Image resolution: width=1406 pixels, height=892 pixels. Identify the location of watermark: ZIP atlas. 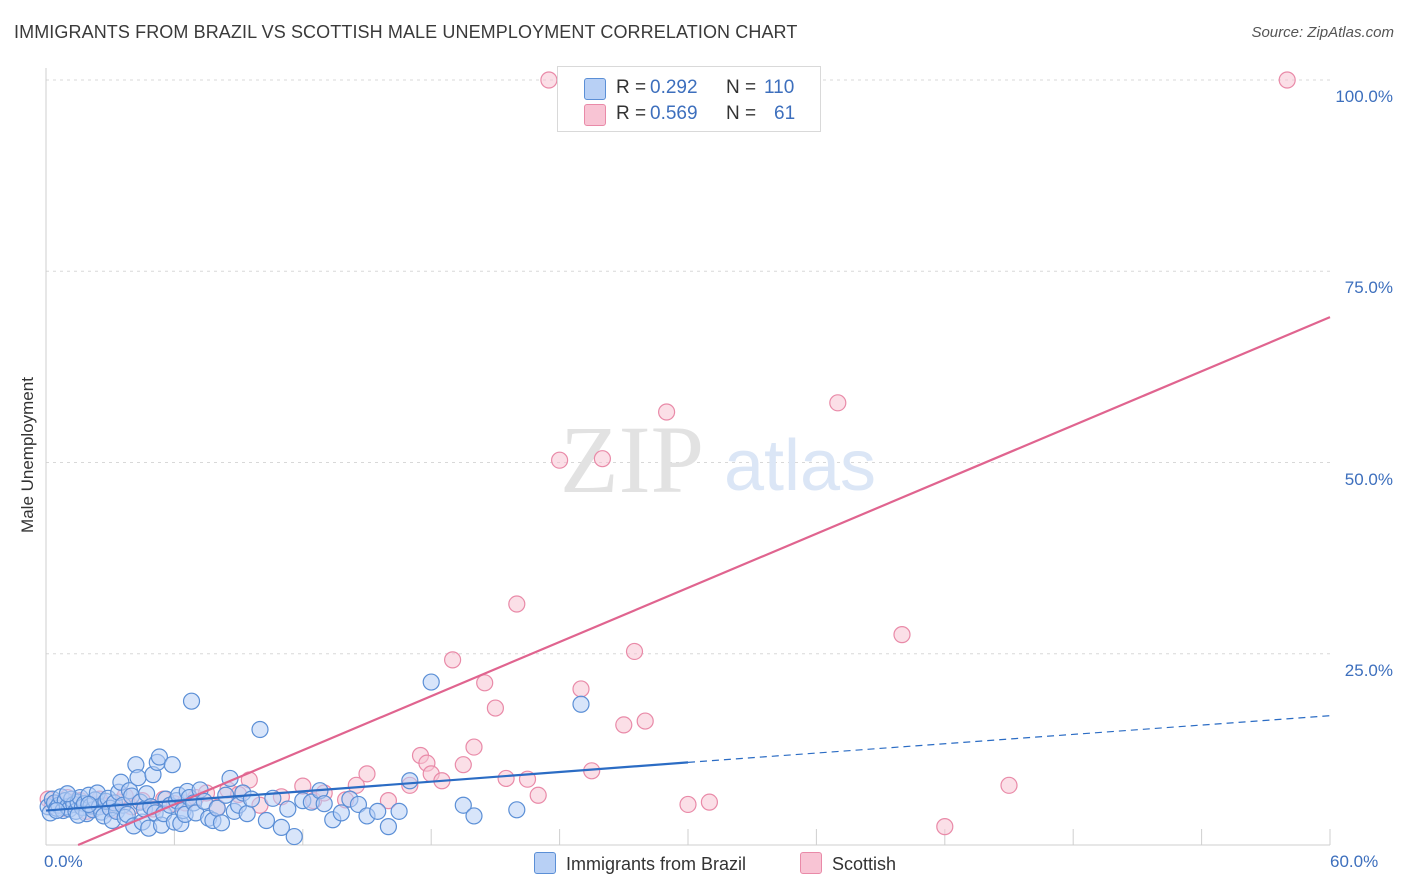
(718, 459).